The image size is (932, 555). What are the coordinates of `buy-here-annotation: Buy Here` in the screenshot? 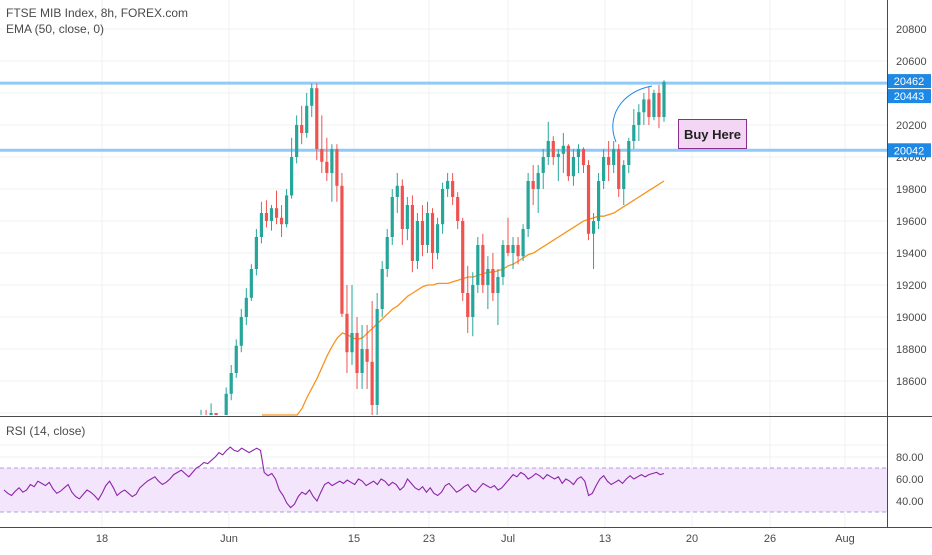 It's located at (712, 134).